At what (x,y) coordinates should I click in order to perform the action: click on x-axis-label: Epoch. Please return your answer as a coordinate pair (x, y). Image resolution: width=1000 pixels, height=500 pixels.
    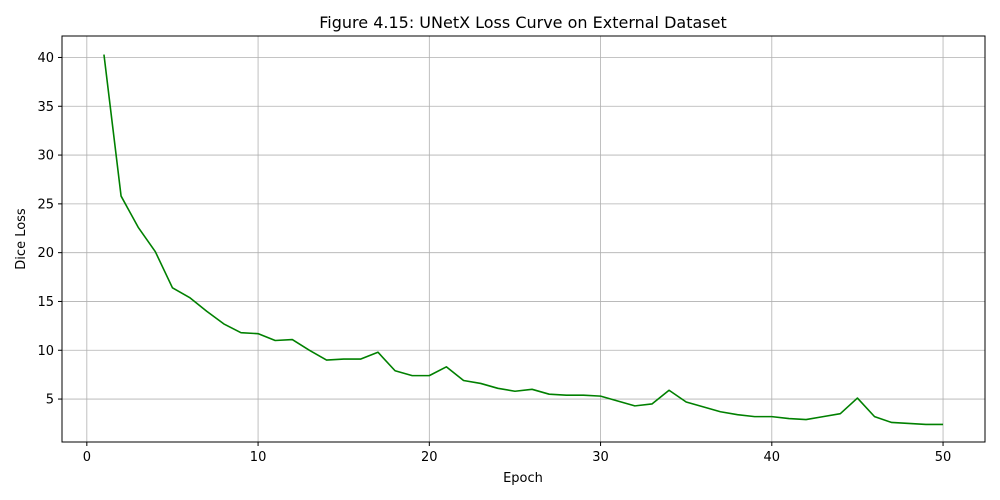
    Looking at the image, I should click on (523, 478).